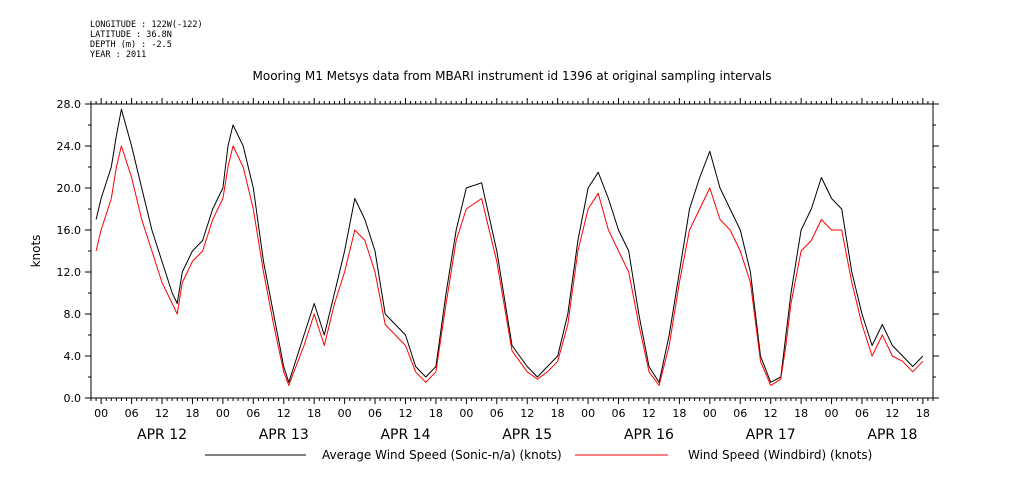  Describe the element at coordinates (118, 55) in the screenshot. I see `year-label: YEAR : 2011` at that location.